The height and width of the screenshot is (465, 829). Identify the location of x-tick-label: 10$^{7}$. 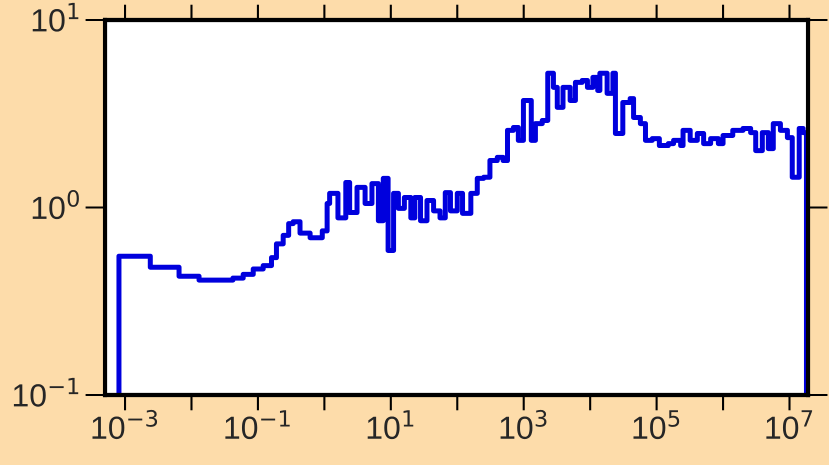
(789, 425).